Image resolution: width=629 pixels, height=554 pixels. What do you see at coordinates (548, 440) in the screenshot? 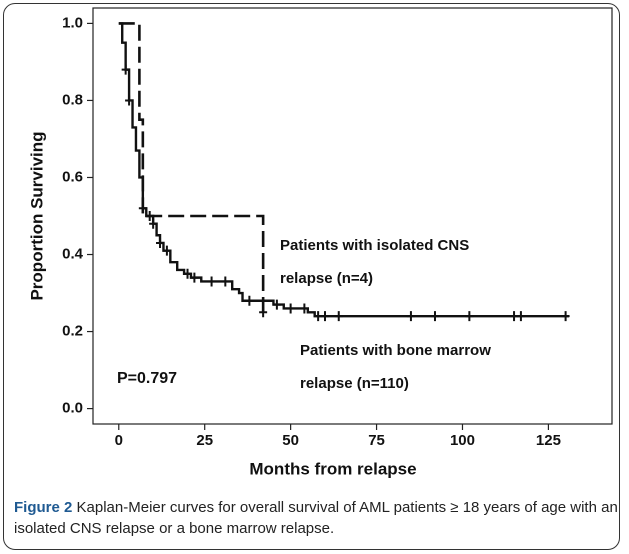
I see `x-tick-label: 125` at bounding box center [548, 440].